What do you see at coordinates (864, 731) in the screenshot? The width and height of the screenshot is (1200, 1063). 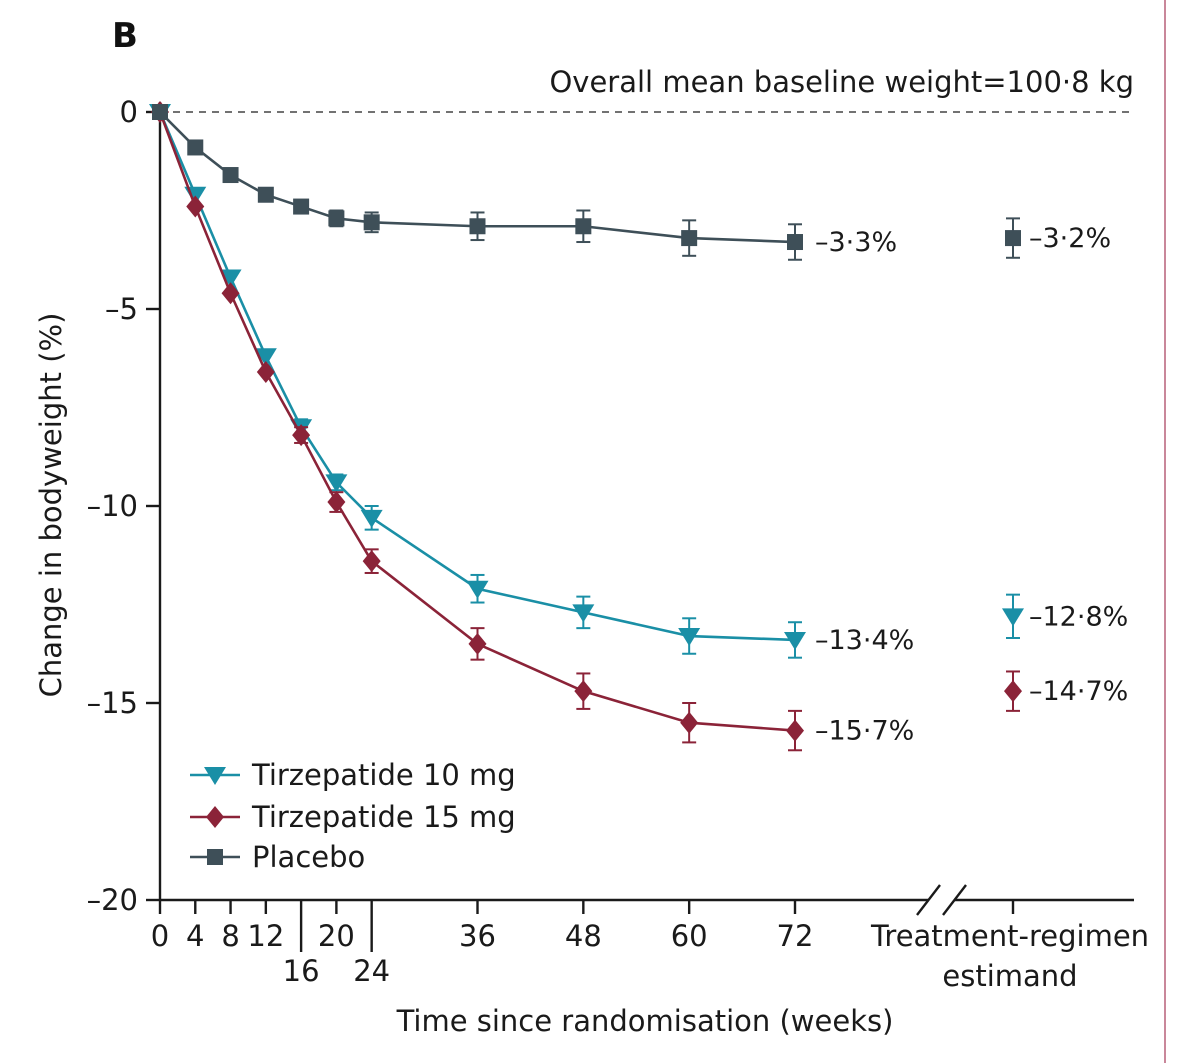 I see `series-end-label: –15·7%` at bounding box center [864, 731].